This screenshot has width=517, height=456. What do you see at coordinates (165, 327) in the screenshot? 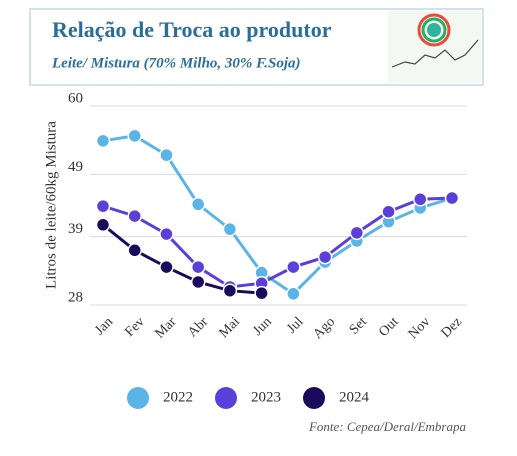
I see `x-tick-label: Mar` at bounding box center [165, 327].